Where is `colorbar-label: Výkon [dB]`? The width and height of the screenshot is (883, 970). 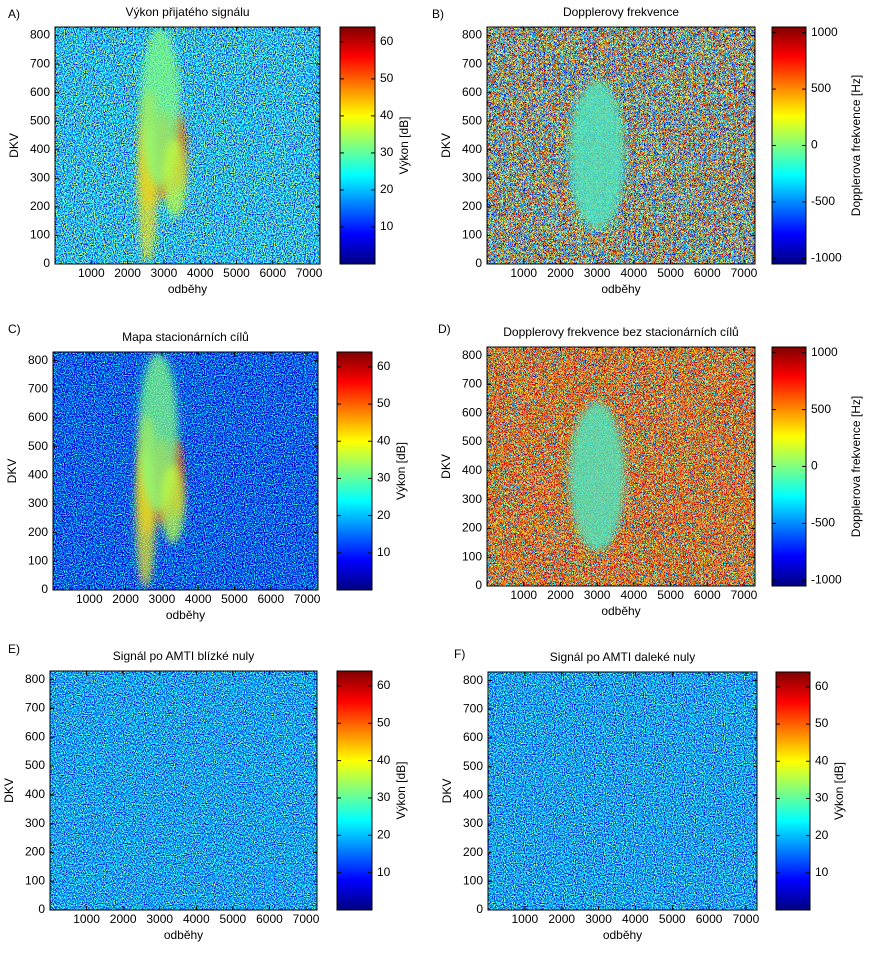 colorbar-label: Výkon [dB] is located at coordinates (401, 471).